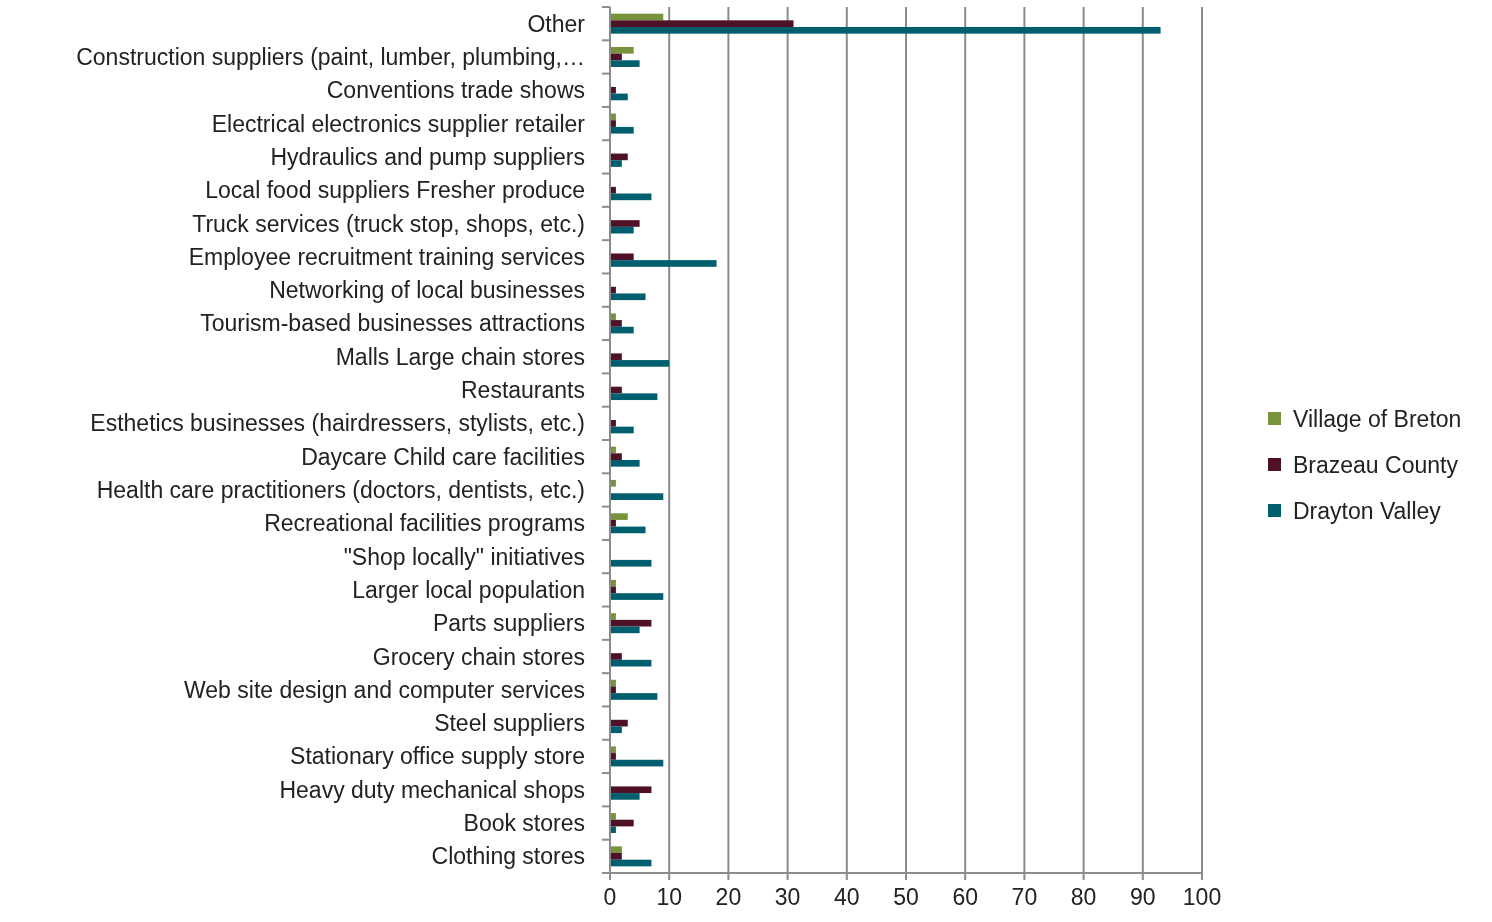 This screenshot has height=922, width=1492. What do you see at coordinates (1376, 465) in the screenshot?
I see `legend-label: Brazeau County` at bounding box center [1376, 465].